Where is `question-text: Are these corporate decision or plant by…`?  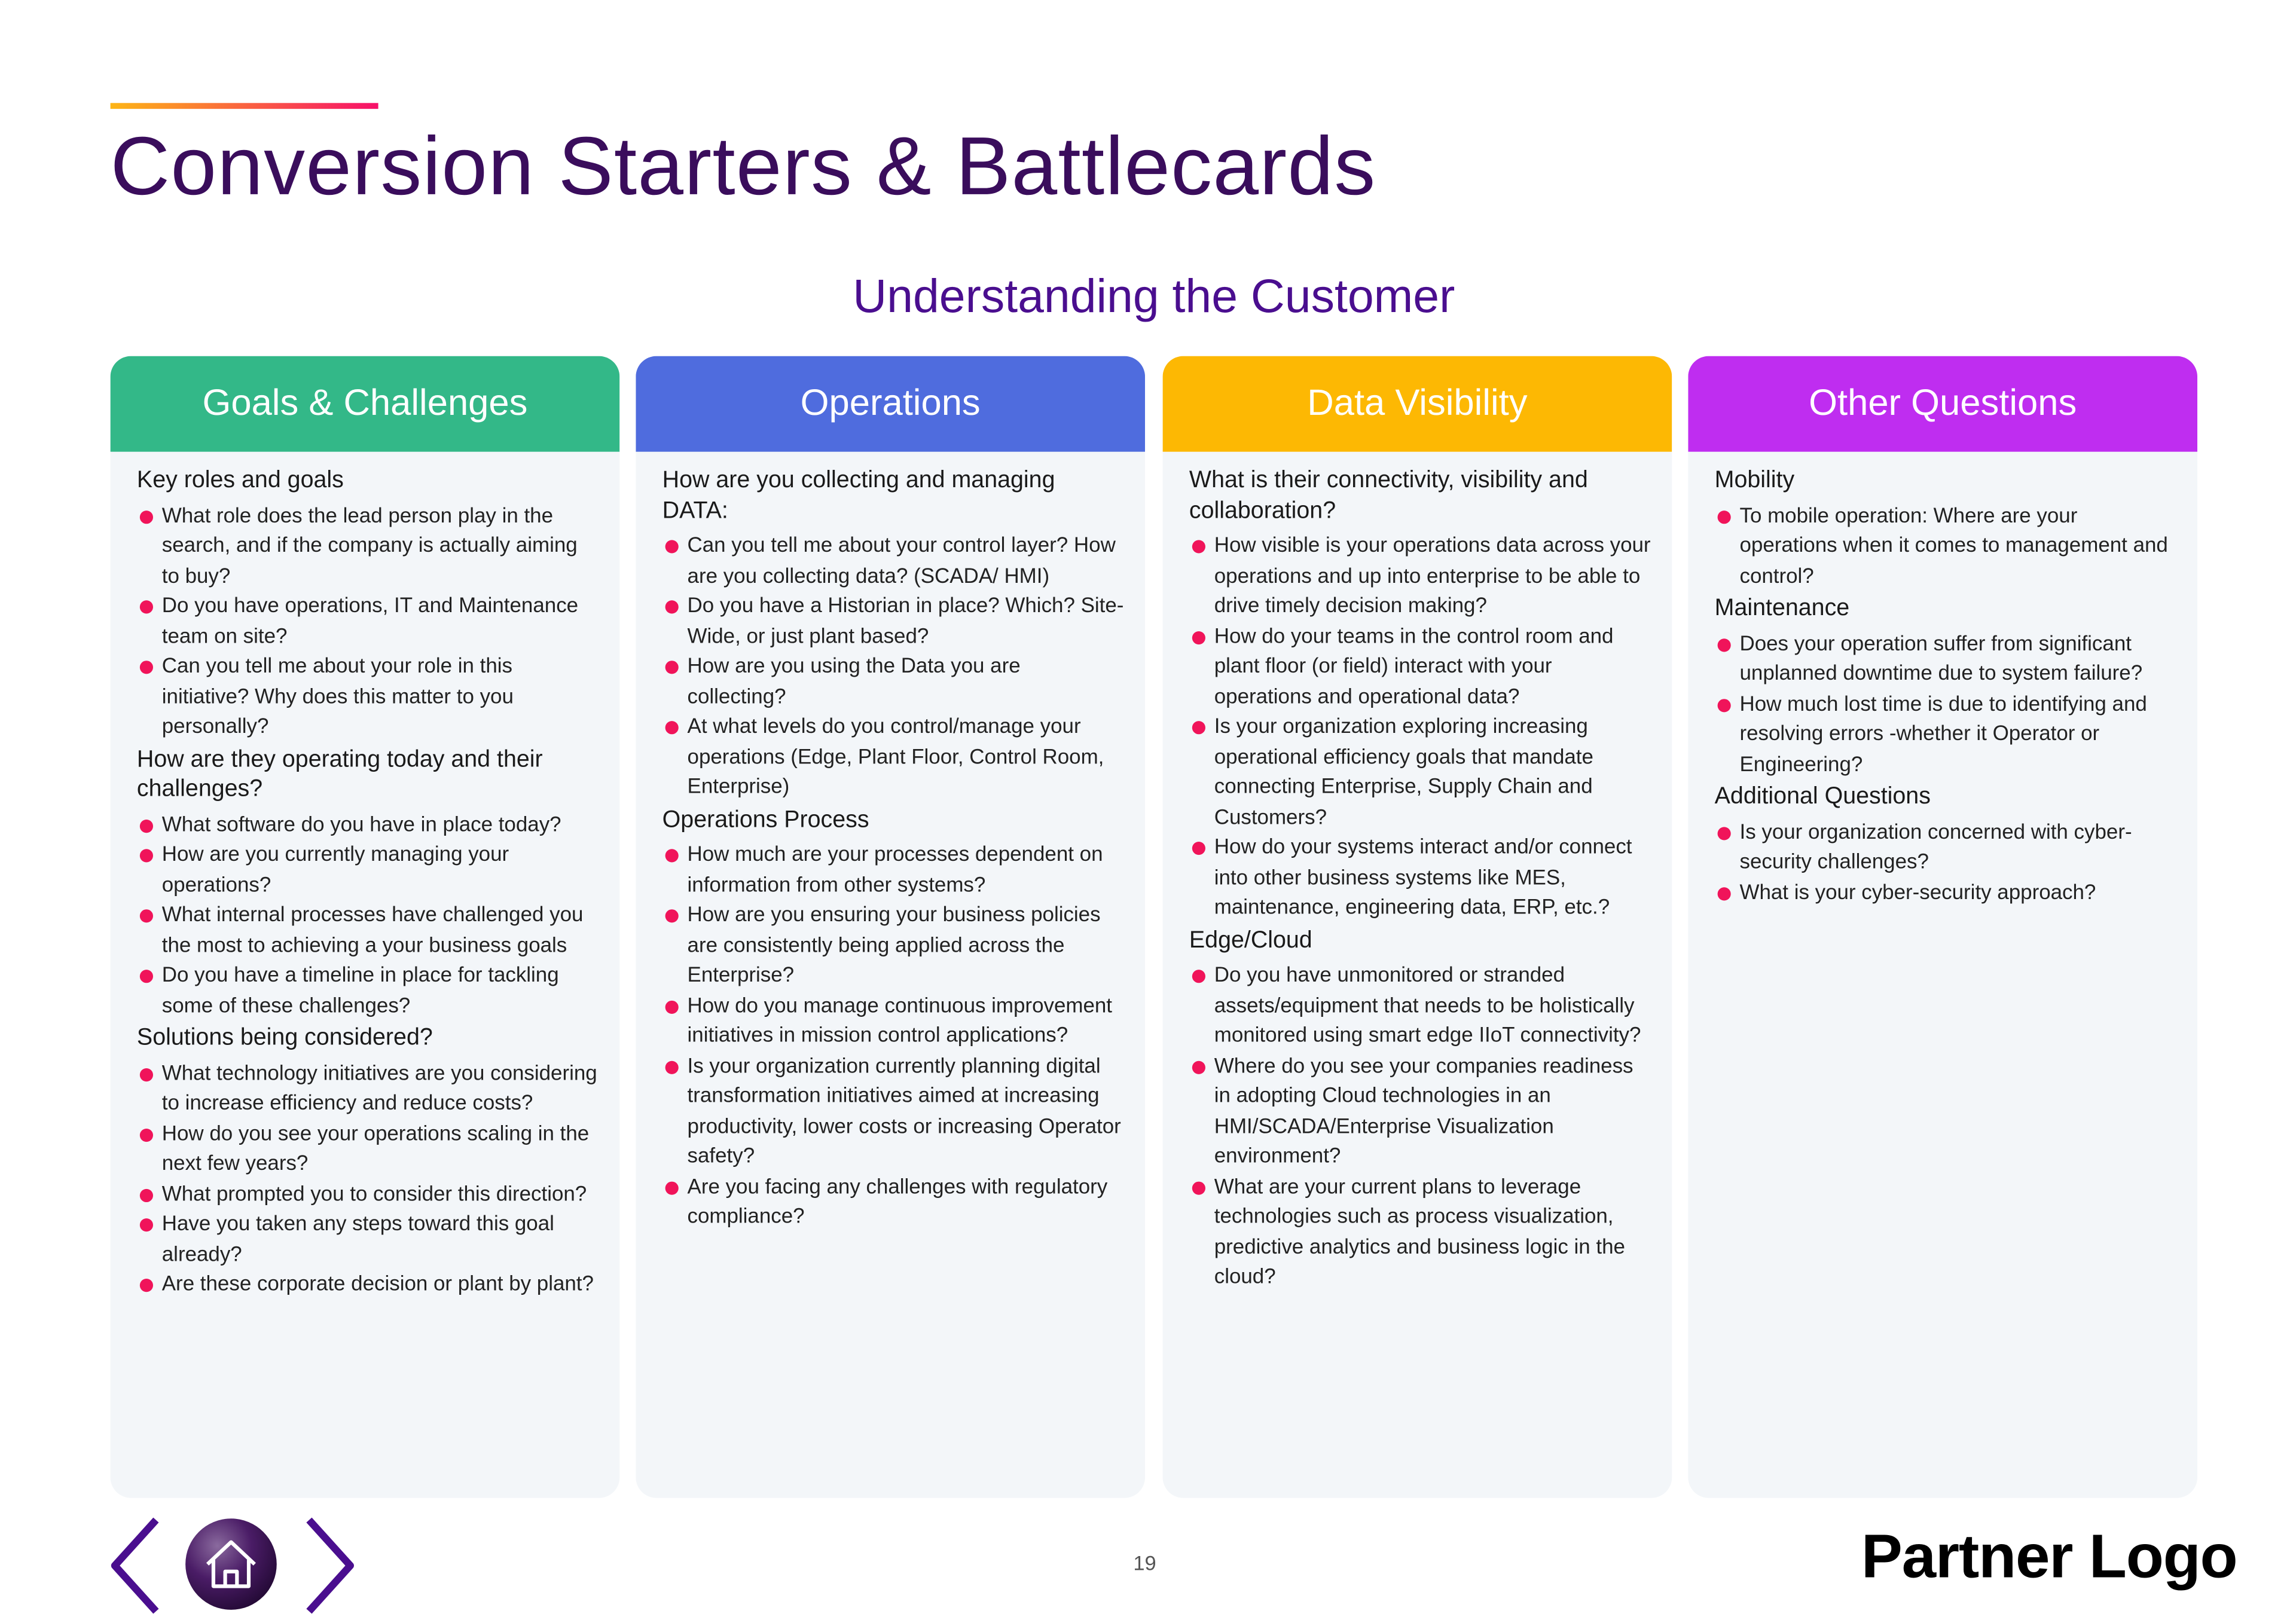
question-text: Are these corporate decision or plant by… is located at coordinates (377, 1285).